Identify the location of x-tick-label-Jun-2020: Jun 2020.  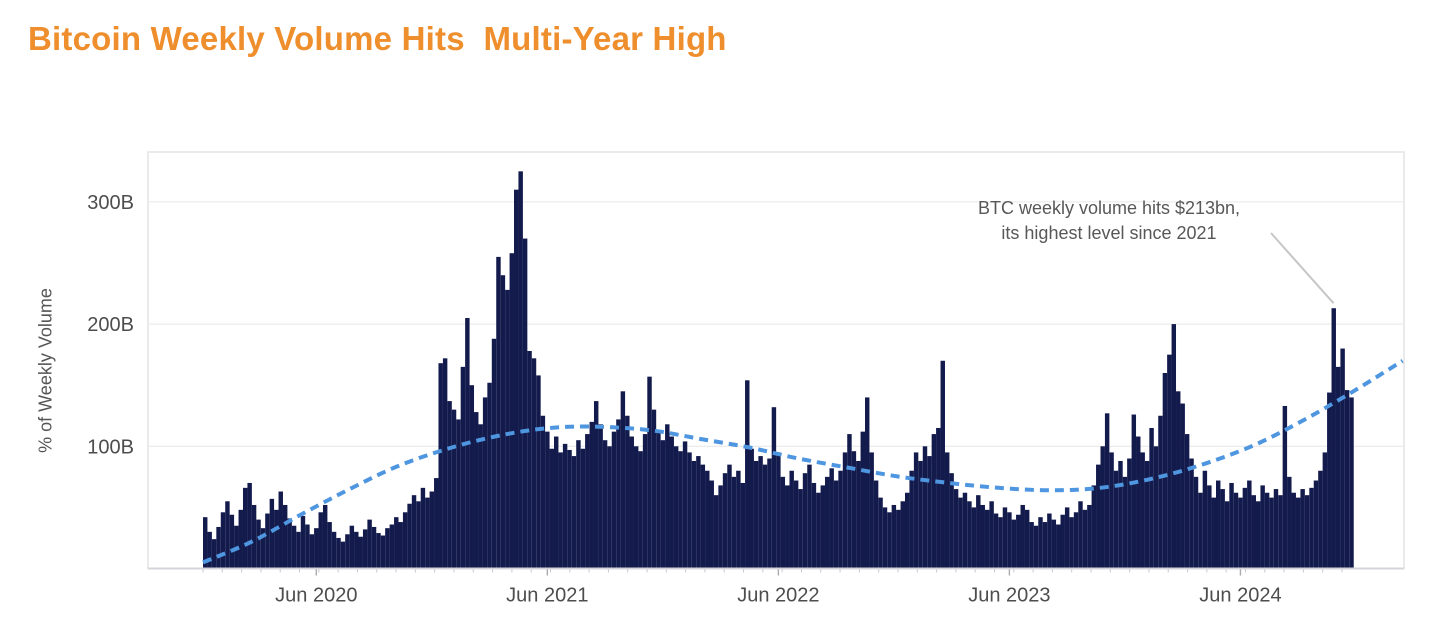
(316, 596).